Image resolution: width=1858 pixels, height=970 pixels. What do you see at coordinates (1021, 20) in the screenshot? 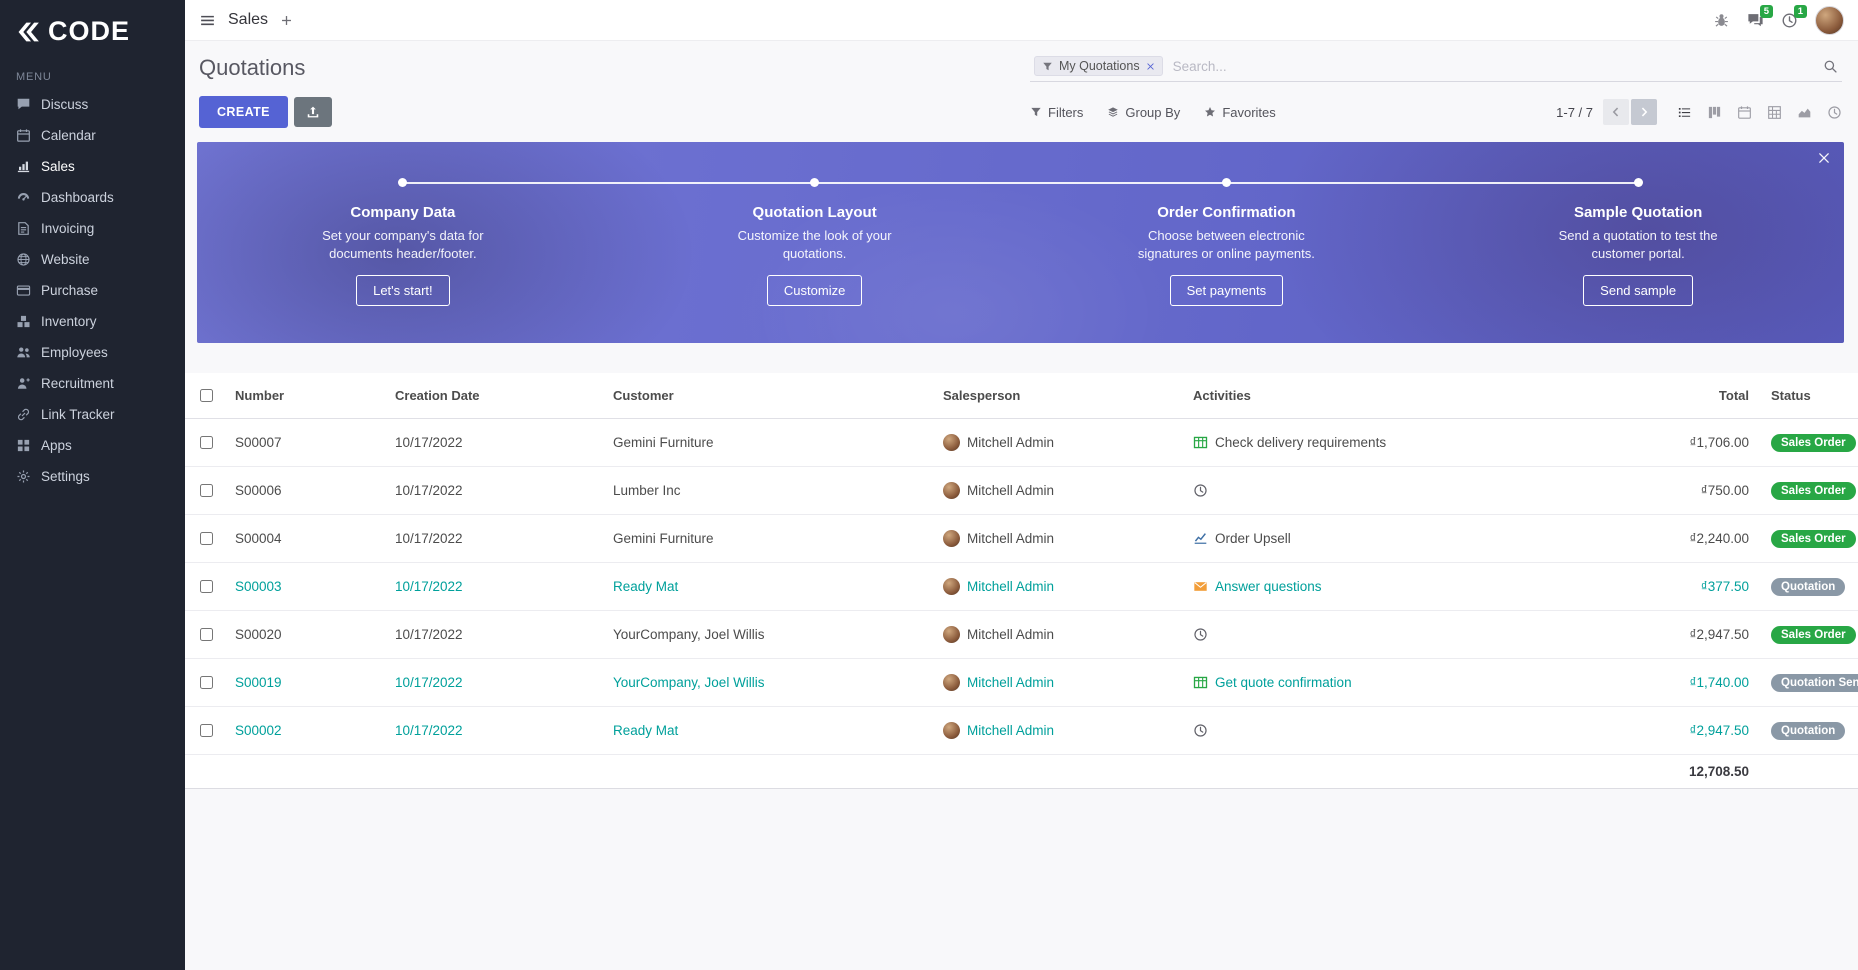
I see `topbar: Sales 5 1` at bounding box center [1021, 20].